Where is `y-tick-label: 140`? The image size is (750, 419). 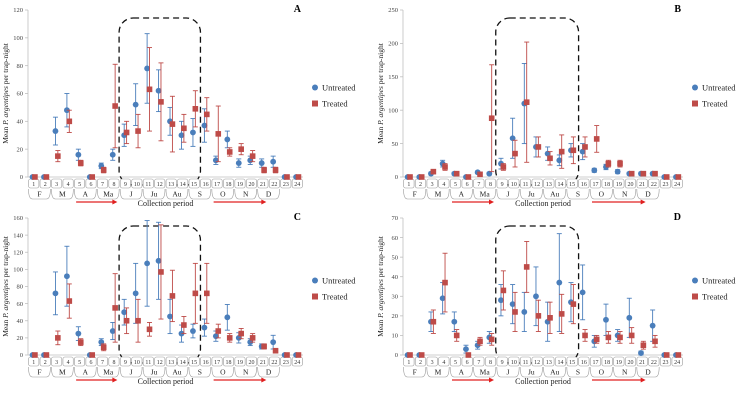 y-tick-label: 140 is located at coordinates (18, 235).